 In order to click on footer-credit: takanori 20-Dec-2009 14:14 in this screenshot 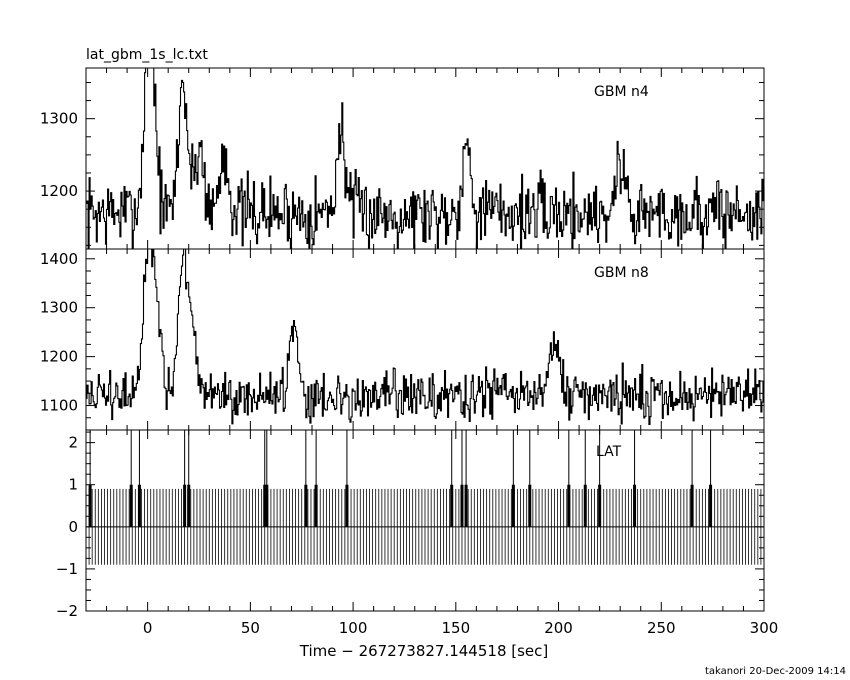, I will do `click(775, 671)`.